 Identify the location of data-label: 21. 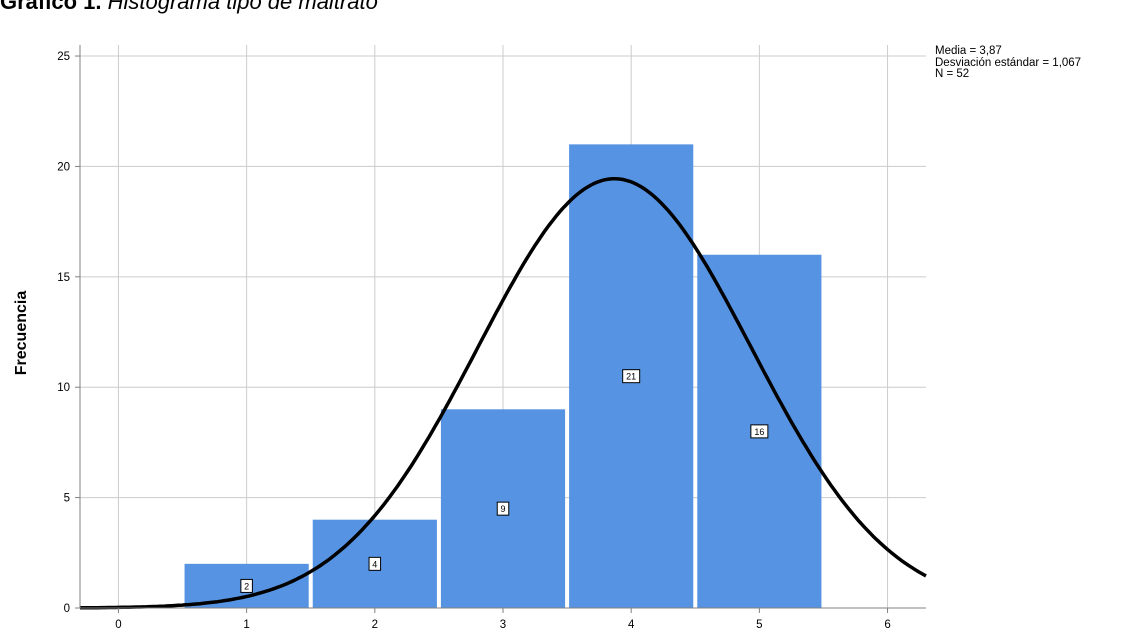
(631, 377).